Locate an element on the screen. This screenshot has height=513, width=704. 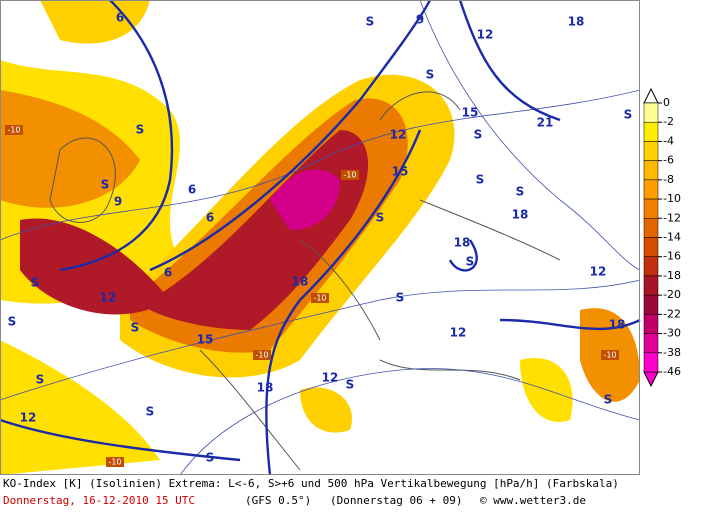
colorbar-tick-label: -6 is located at coordinates (668, 160).